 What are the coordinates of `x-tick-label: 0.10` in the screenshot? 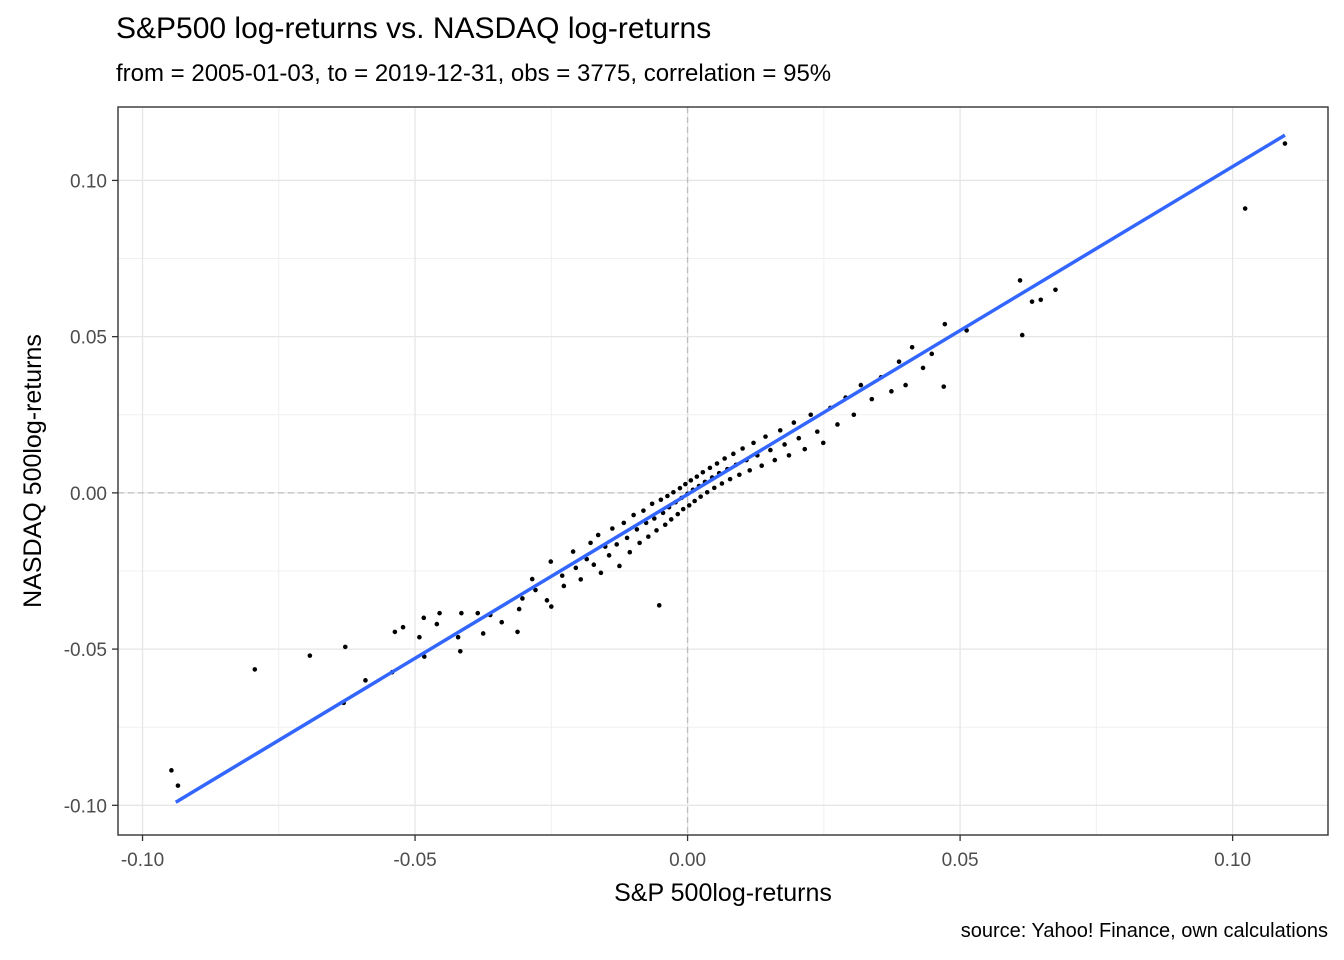 It's located at (1232, 860).